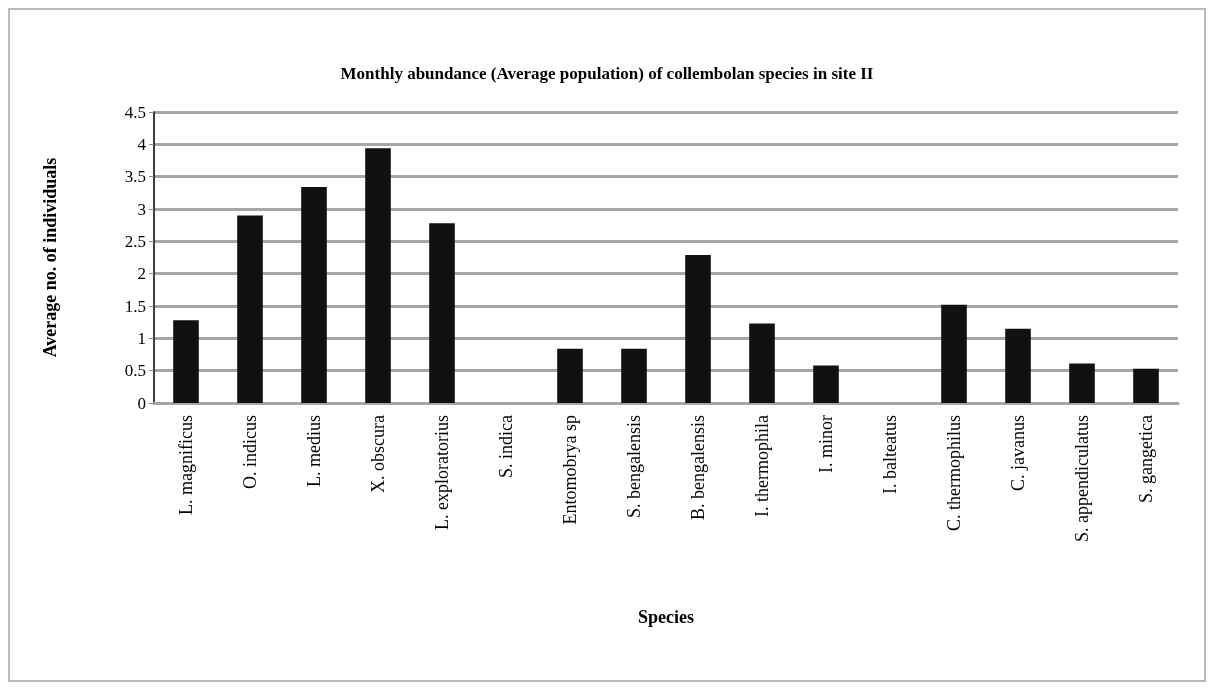 The image size is (1214, 690). Describe the element at coordinates (135, 177) in the screenshot. I see `y-tick-label: 3.5` at that location.